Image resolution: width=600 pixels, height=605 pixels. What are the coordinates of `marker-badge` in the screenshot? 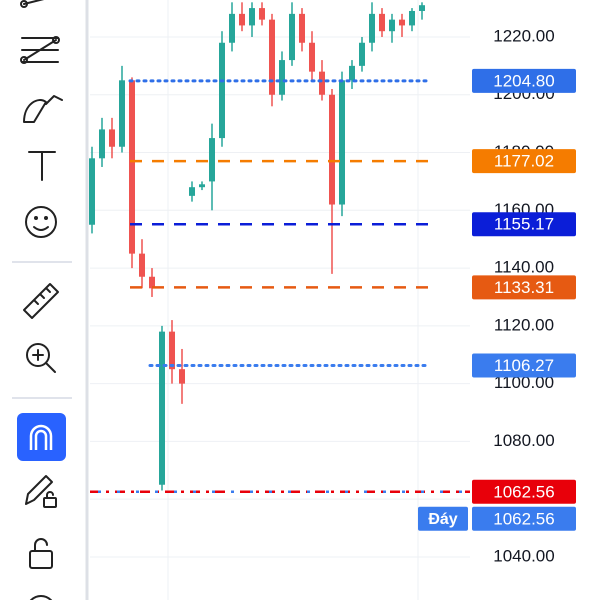 It's located at (524, 518).